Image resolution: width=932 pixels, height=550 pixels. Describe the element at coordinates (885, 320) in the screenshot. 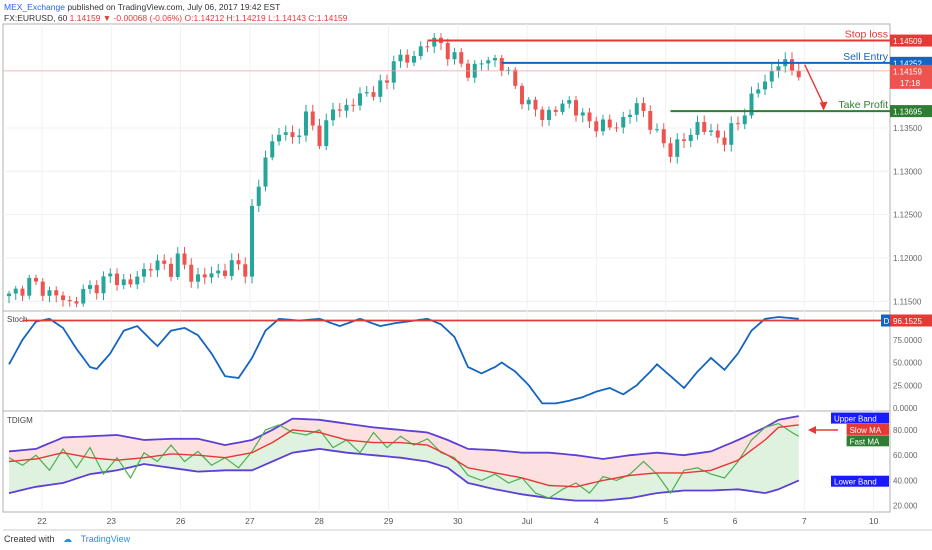

I see `stoch-marker` at that location.